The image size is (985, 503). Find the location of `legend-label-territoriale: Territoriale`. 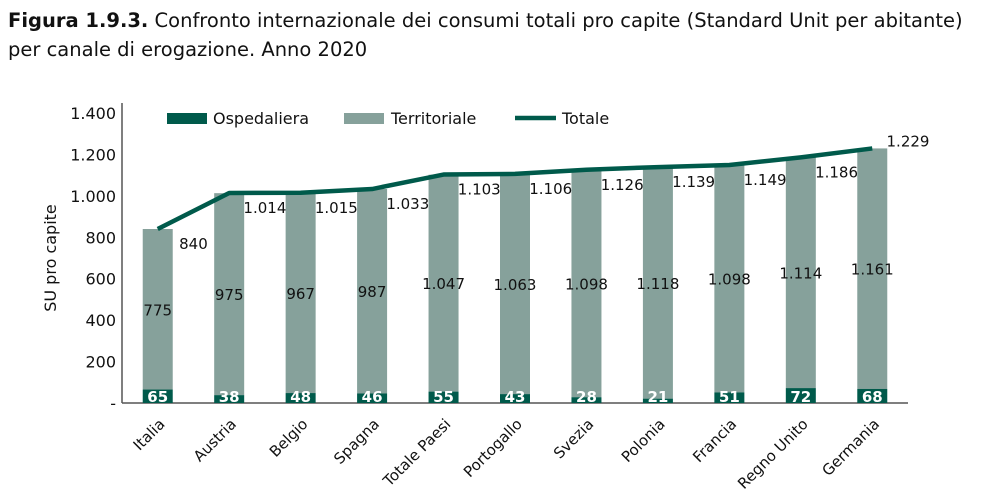

legend-label-territoriale: Territoriale is located at coordinates (433, 118).